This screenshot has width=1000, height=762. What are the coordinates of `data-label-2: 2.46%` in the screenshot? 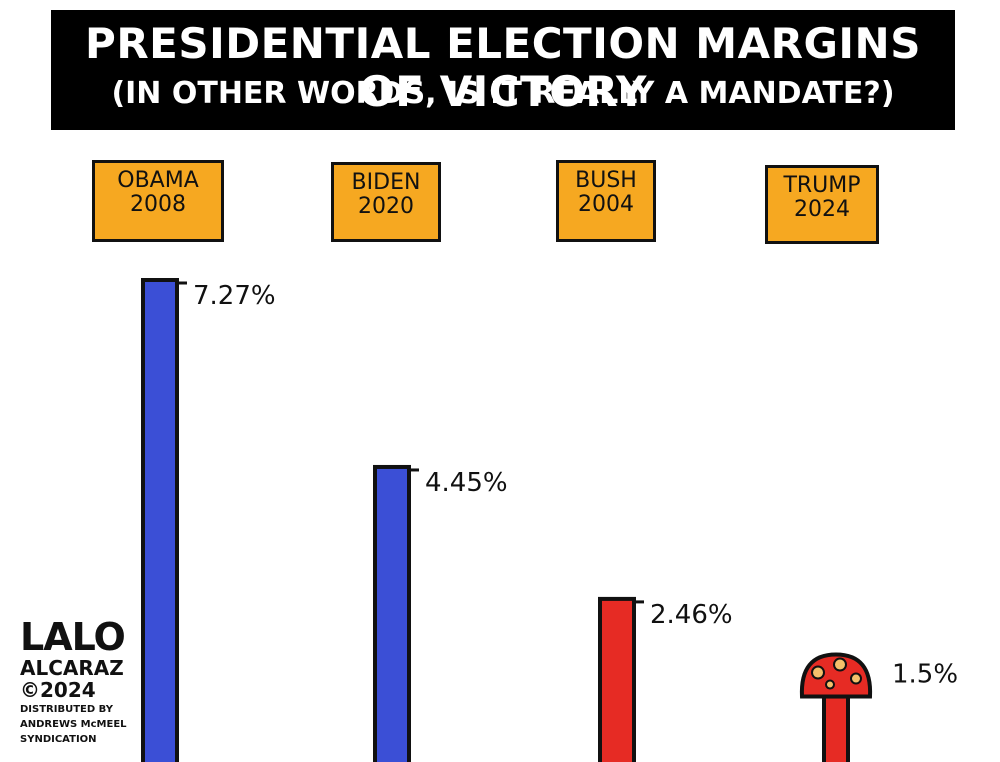 It's located at (691, 615).